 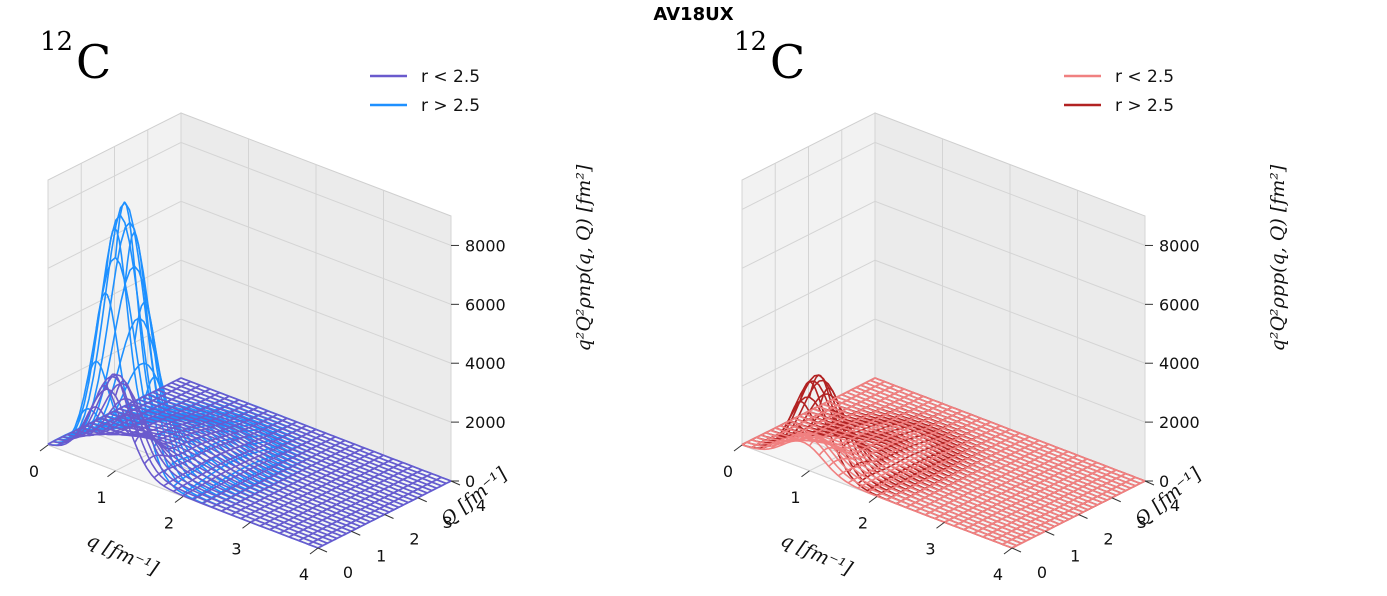 What do you see at coordinates (1179, 304) in the screenshot?
I see `z-tick-label: 6000` at bounding box center [1179, 304].